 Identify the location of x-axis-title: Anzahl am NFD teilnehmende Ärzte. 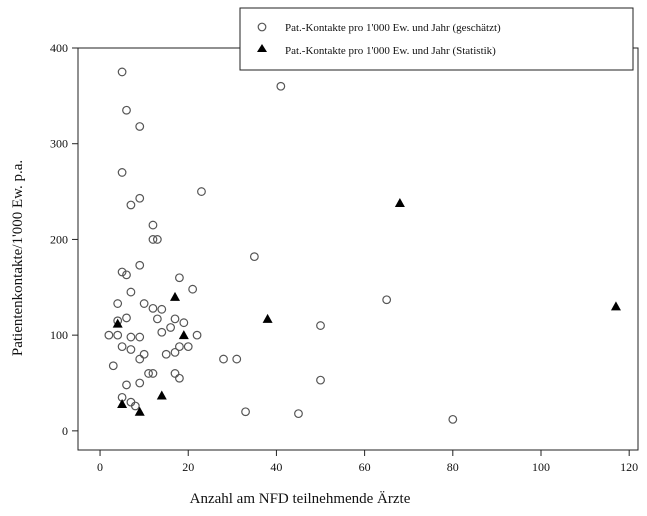
(300, 498).